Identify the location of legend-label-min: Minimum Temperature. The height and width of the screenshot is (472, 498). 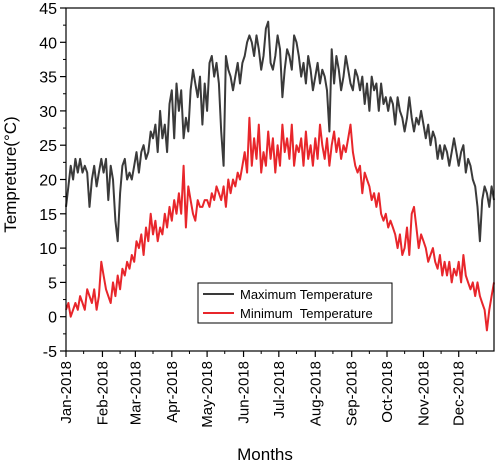
(306, 313).